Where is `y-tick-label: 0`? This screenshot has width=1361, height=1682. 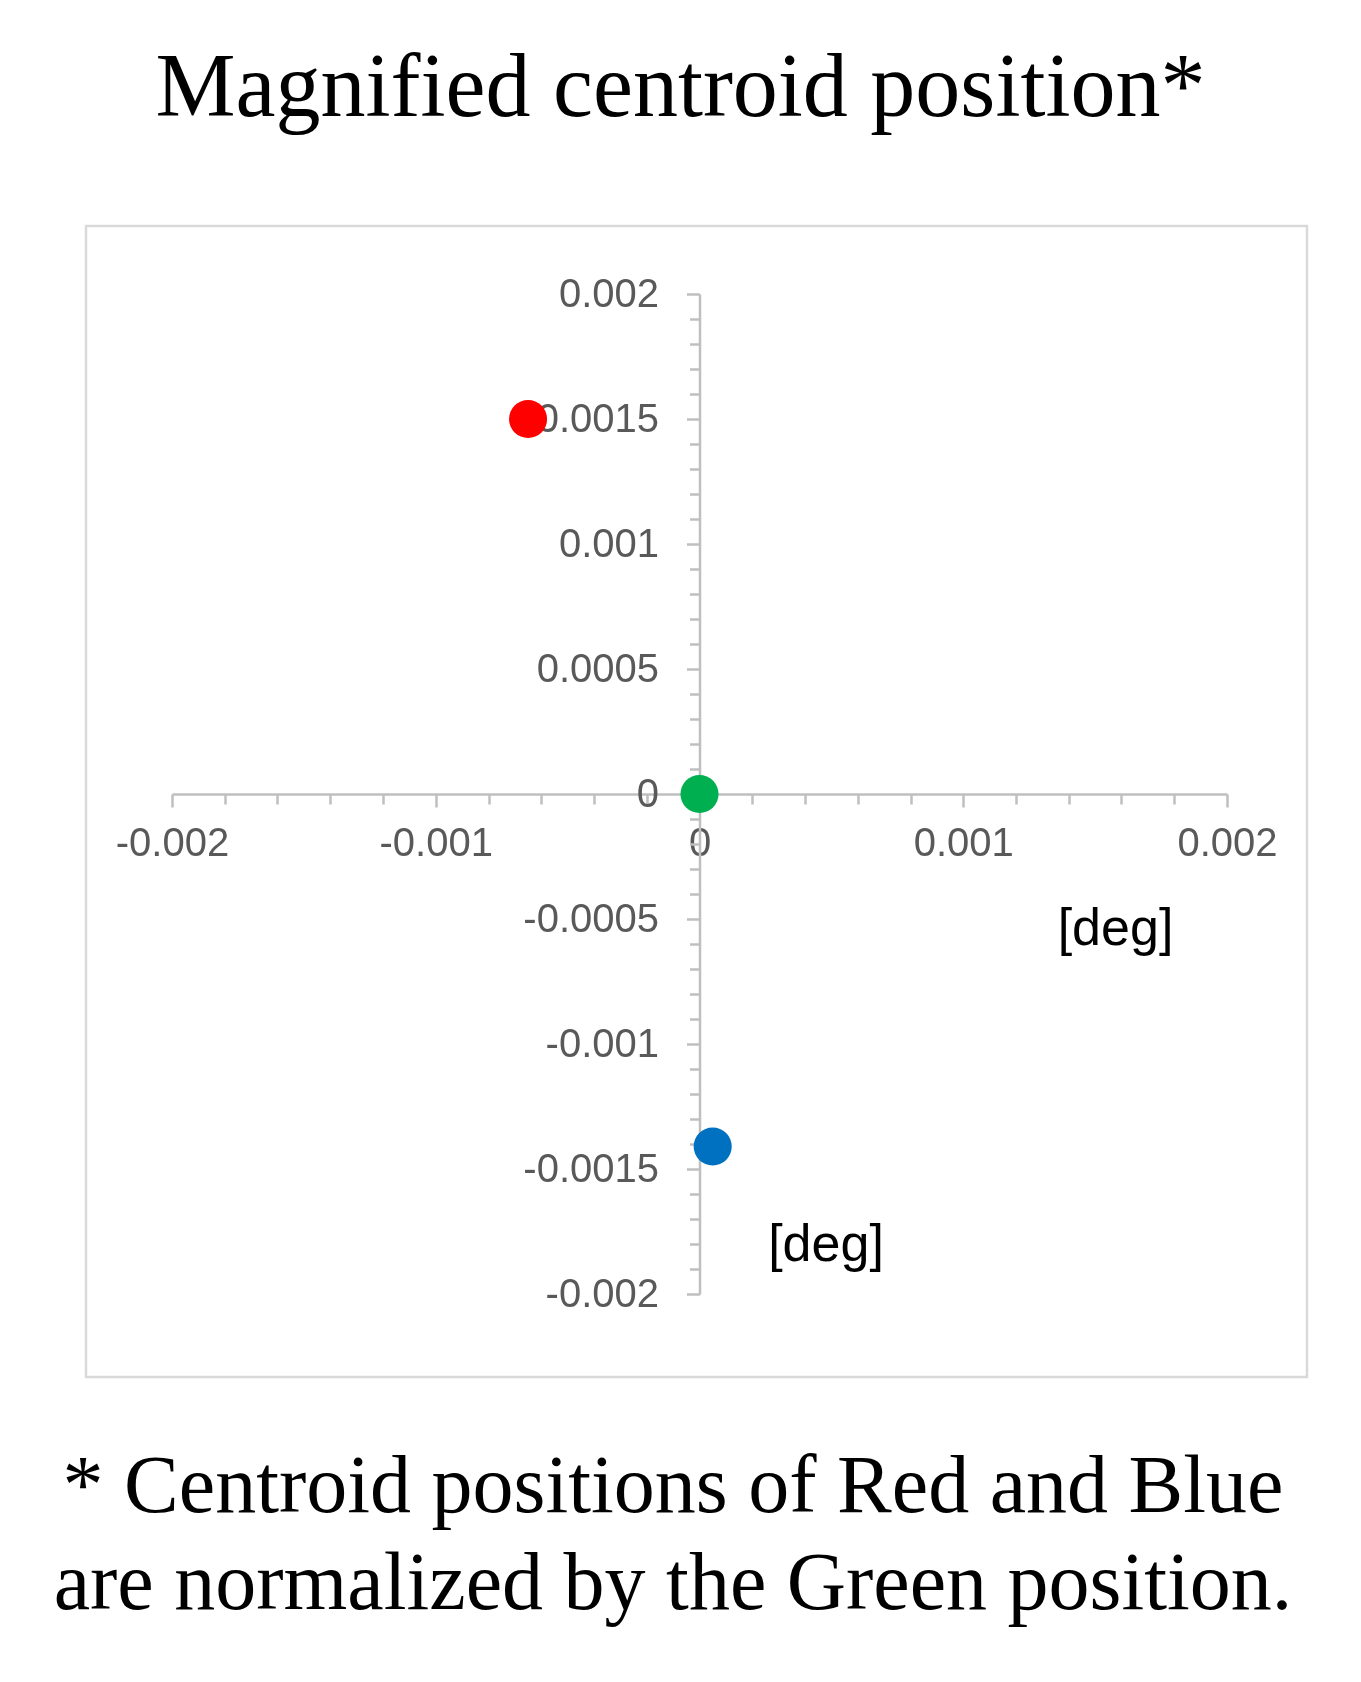 y-tick-label: 0 is located at coordinates (647, 792).